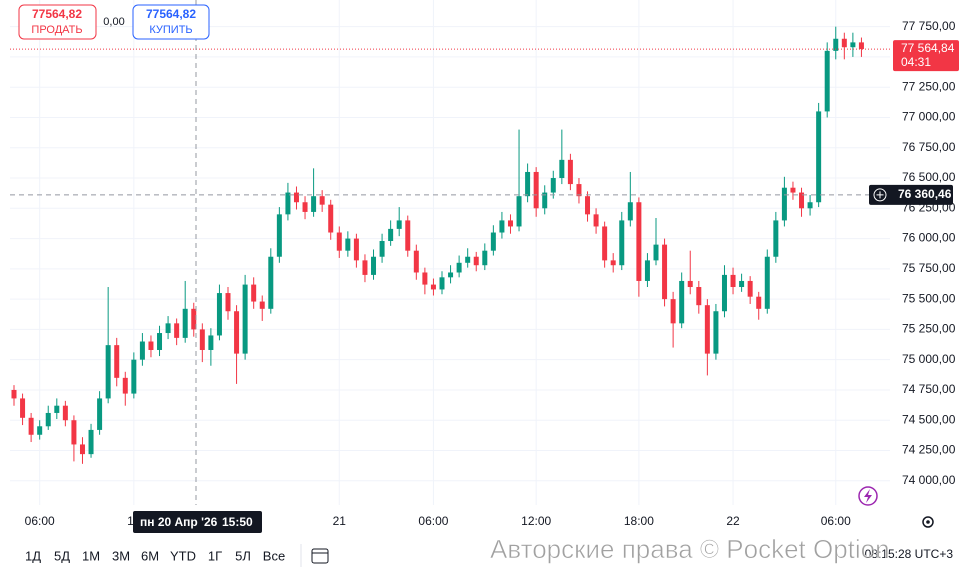  Describe the element at coordinates (56, 30) in the screenshot. I see `sell-label: ПРОДАТЬ` at that location.